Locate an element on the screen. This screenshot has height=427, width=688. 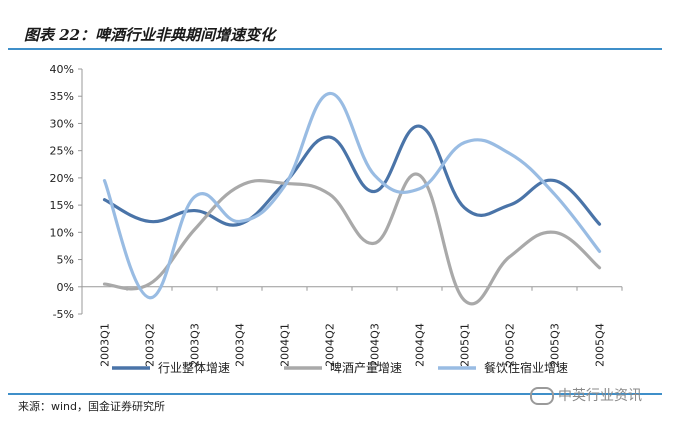
x-tick-label: 2004Q2 is located at coordinates (330, 345).